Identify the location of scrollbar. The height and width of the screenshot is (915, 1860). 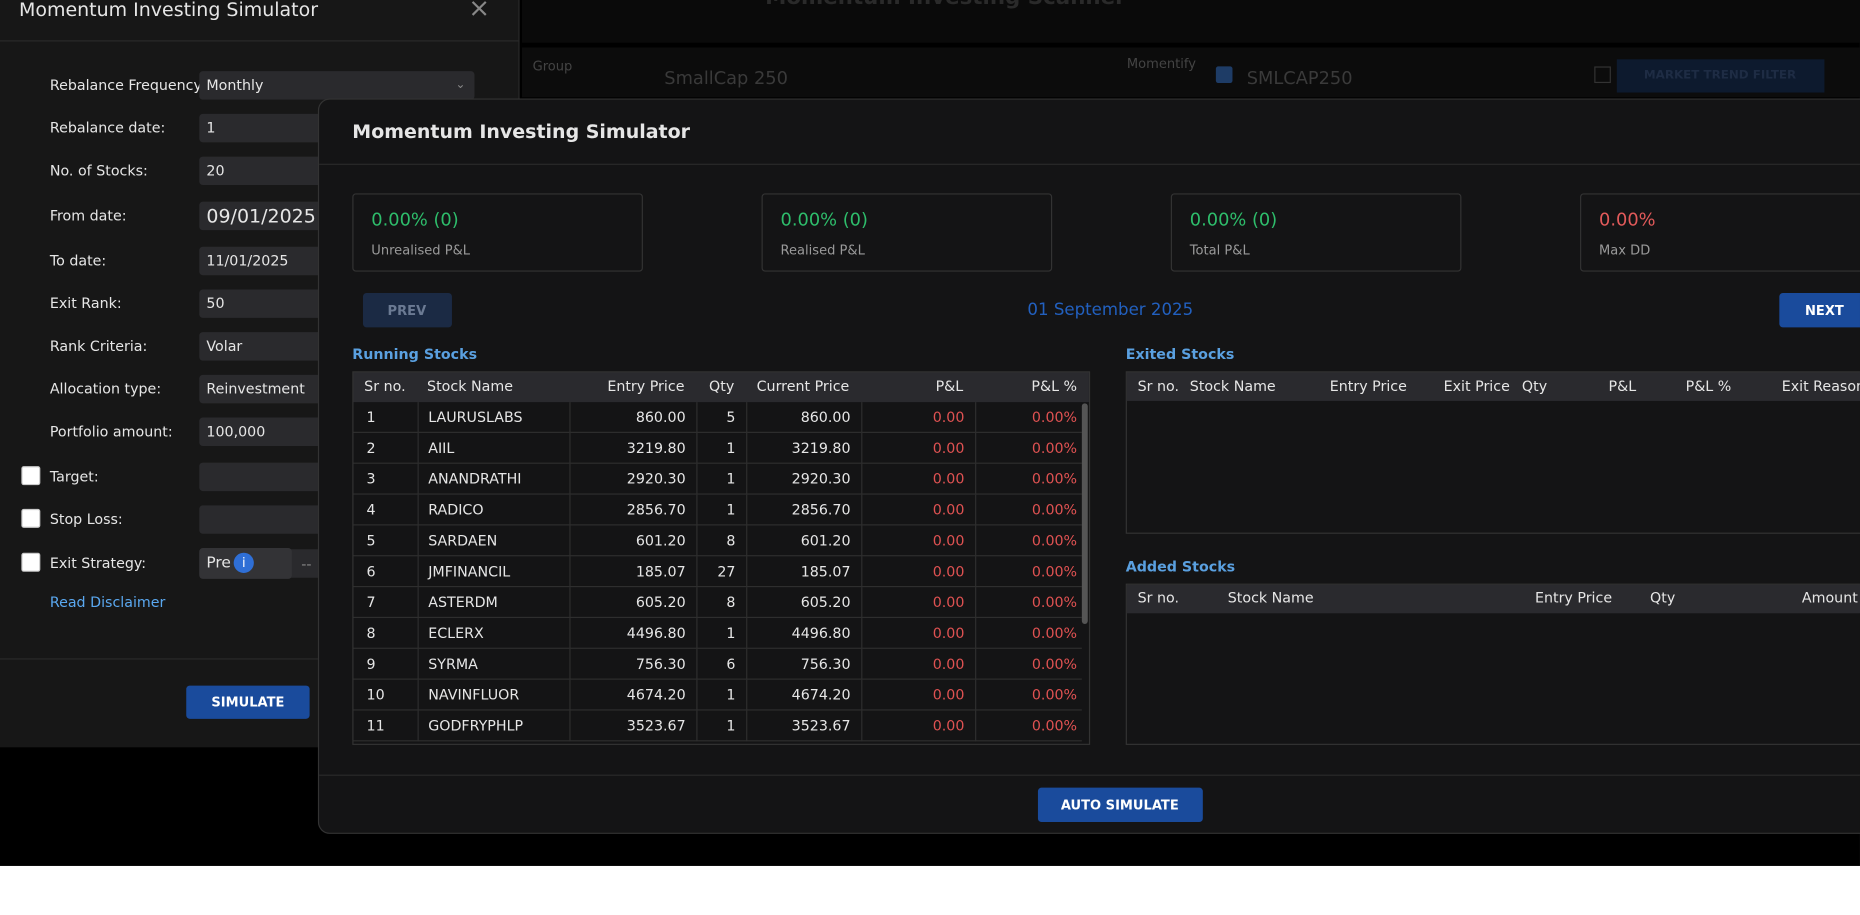
(1084, 513).